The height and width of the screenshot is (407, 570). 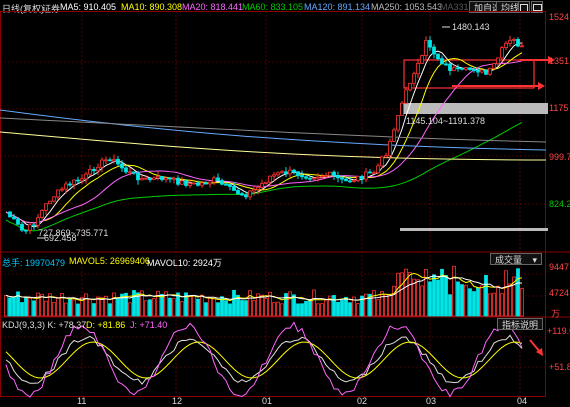 What do you see at coordinates (559, 367) in the screenshot?
I see `kdj-tick: +51.8` at bounding box center [559, 367].